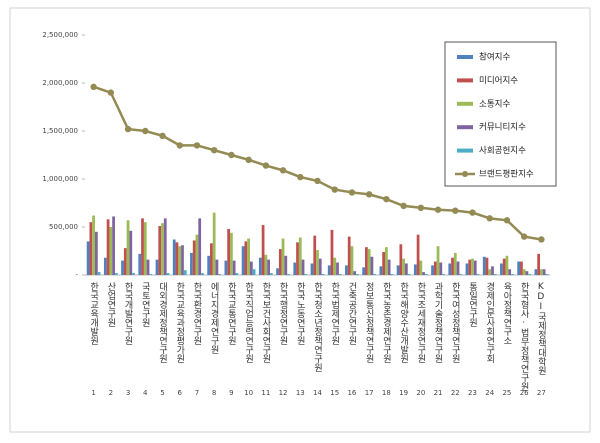  Describe the element at coordinates (265, 393) in the screenshot. I see `category-number: 11` at that location.